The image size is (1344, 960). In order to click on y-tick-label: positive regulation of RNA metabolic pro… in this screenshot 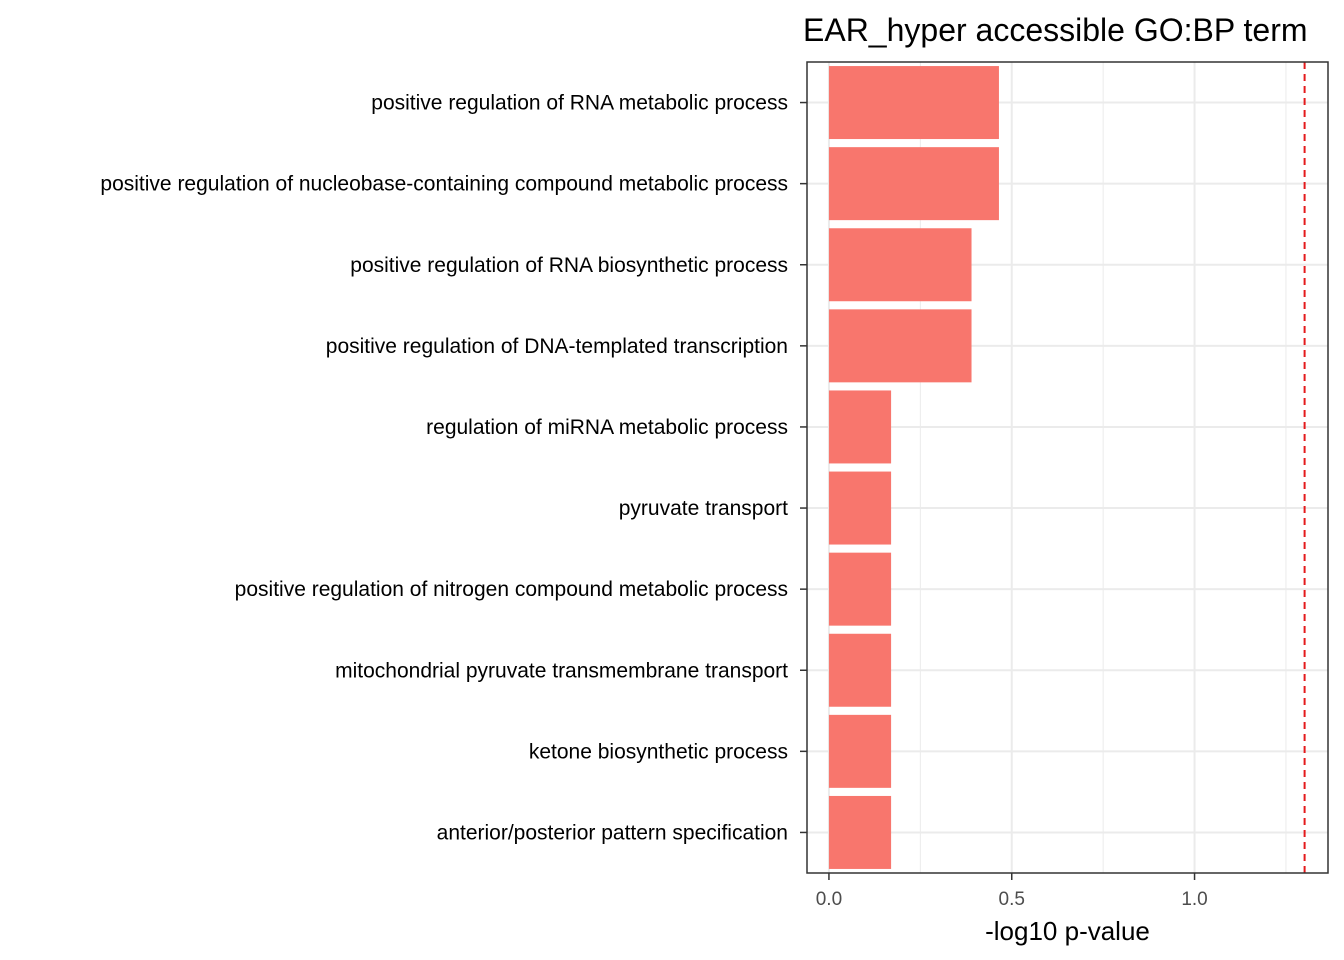, I will do `click(579, 103)`.